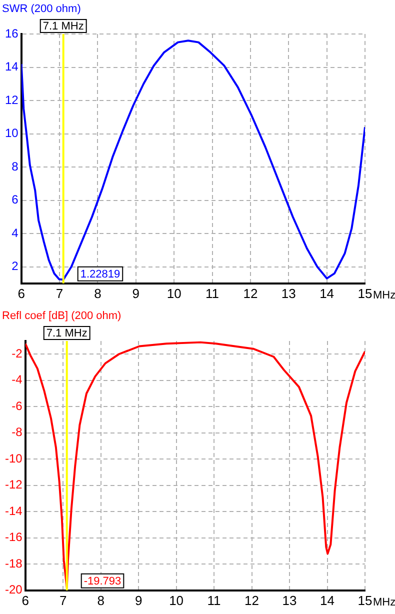  Describe the element at coordinates (15, 233) in the screenshot. I see `y-tick-label: 4` at that location.